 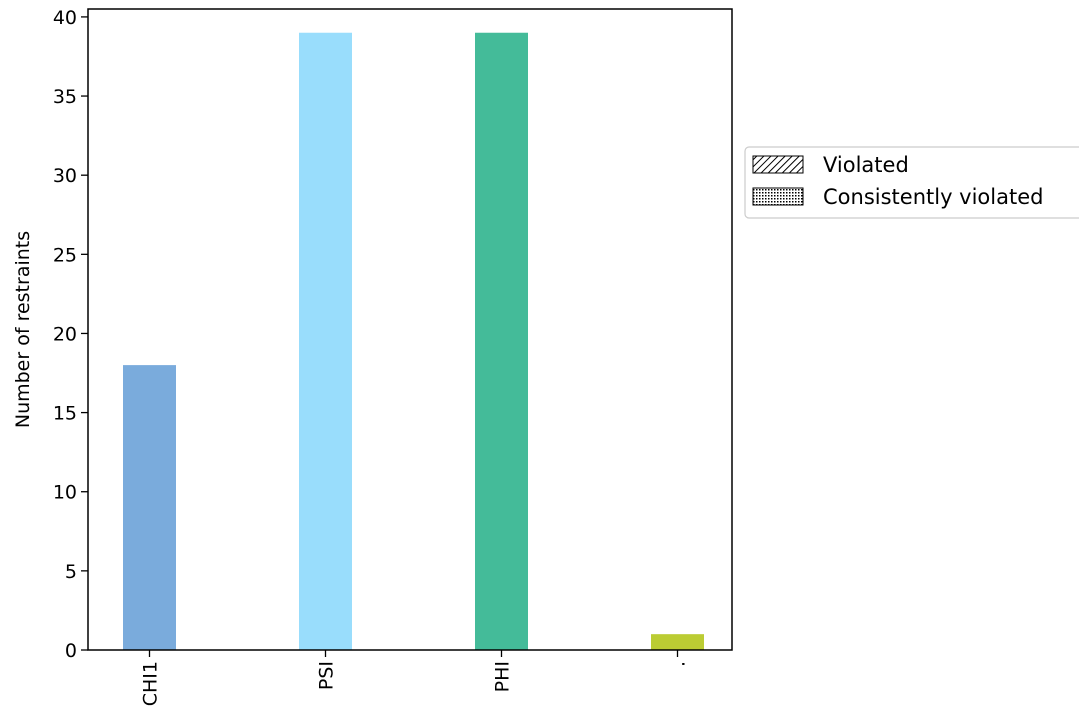 I want to click on x-tick-label: ., so click(x=679, y=664).